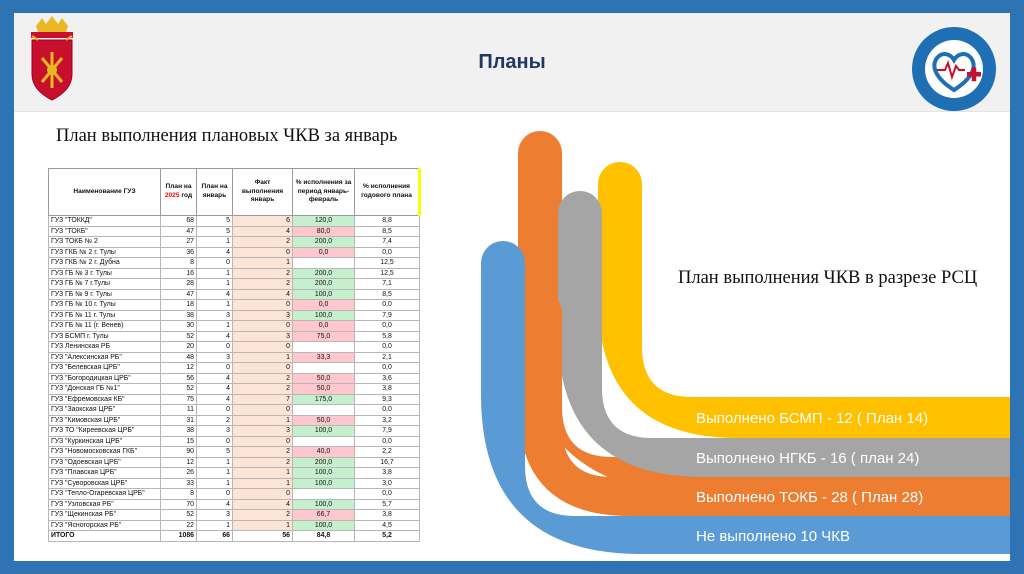  What do you see at coordinates (234, 221) in the screenshot?
I see `table-row: ГУЗ "ТОККД" 68 5 6 120,0 8,8` at bounding box center [234, 221].